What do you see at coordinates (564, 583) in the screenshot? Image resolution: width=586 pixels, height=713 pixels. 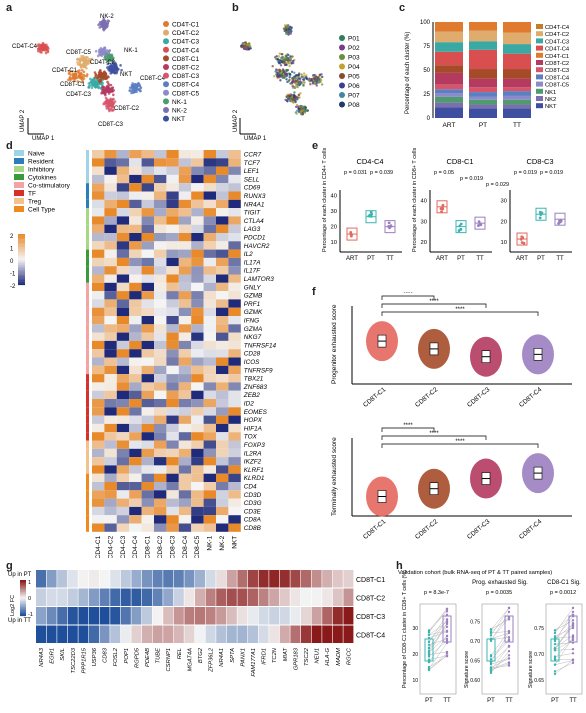 I see `subplot-title: CD8-C1 Sig.` at bounding box center [564, 583].